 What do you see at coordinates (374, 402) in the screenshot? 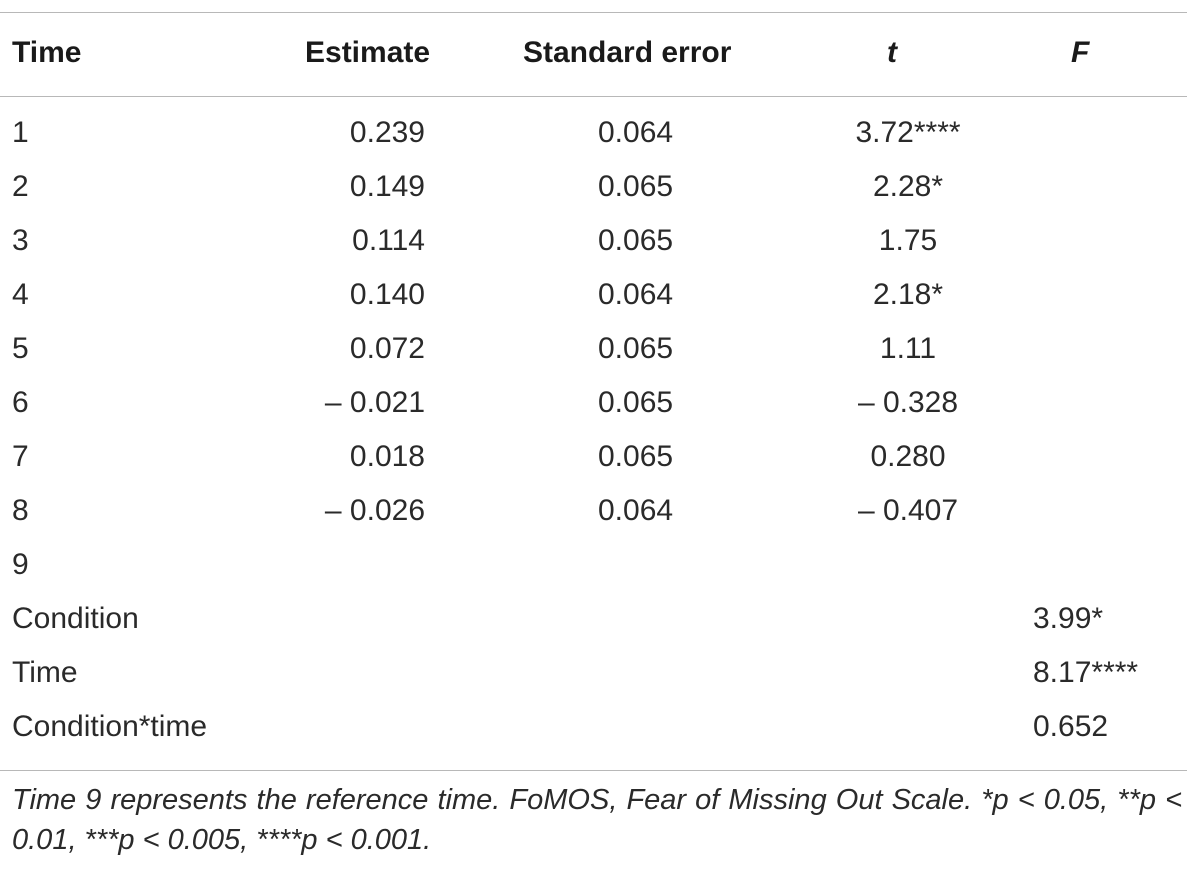
I see `cell-estimate: – 0.021` at bounding box center [374, 402].